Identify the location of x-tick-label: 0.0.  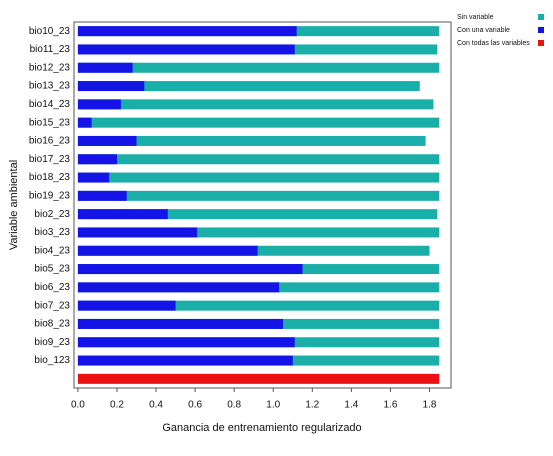
(78, 405).